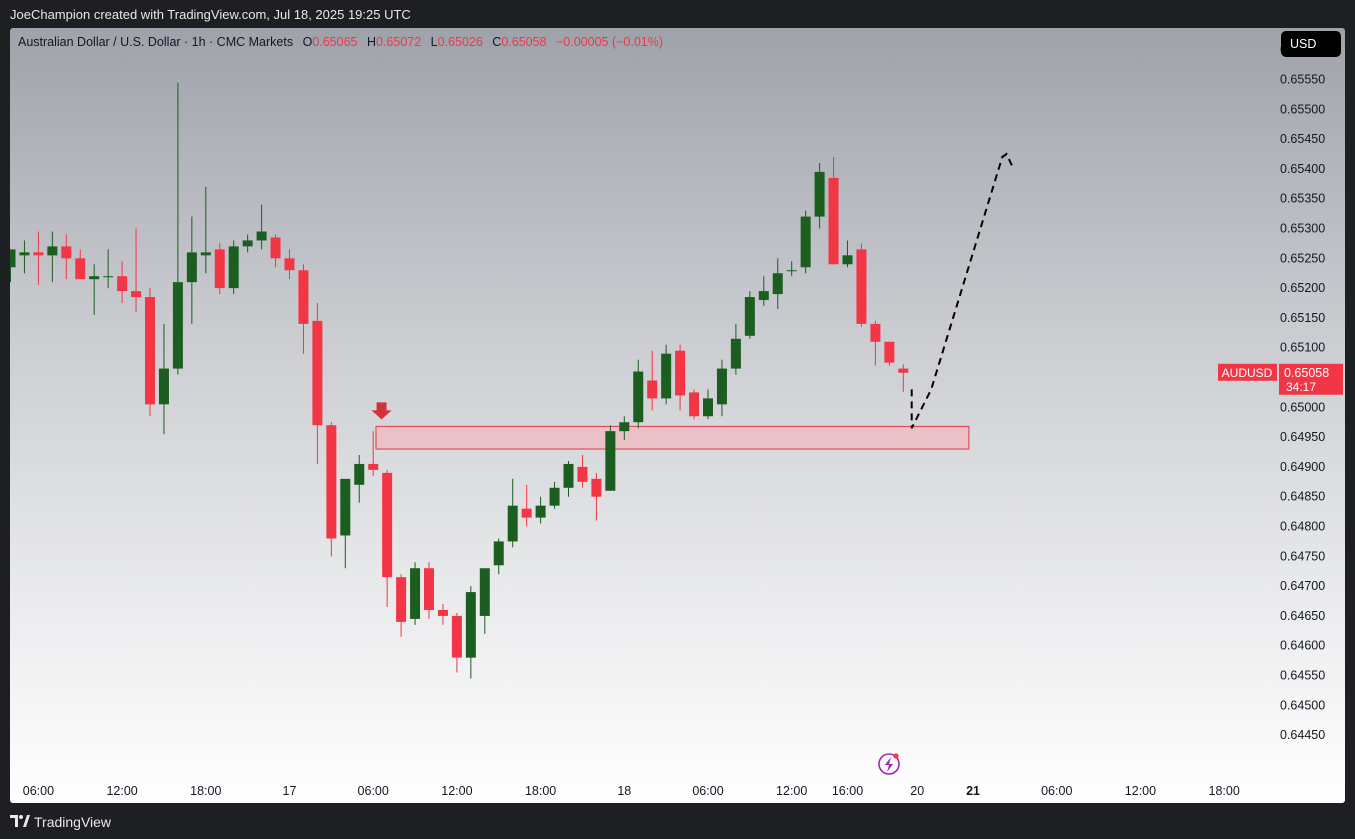 This screenshot has height=839, width=1355. What do you see at coordinates (335, 42) in the screenshot?
I see `open-value: 0.65065` at bounding box center [335, 42].